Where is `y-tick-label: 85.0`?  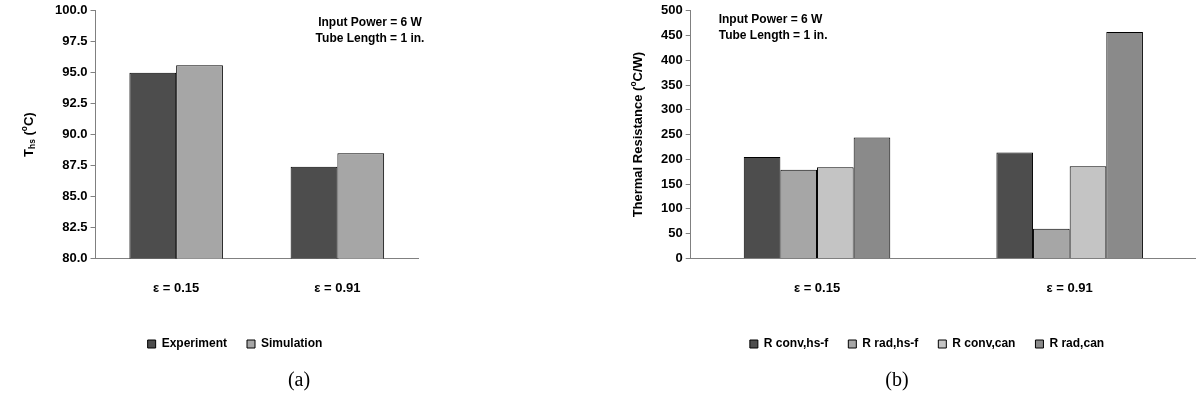 y-tick-label: 85.0 is located at coordinates (75, 196).